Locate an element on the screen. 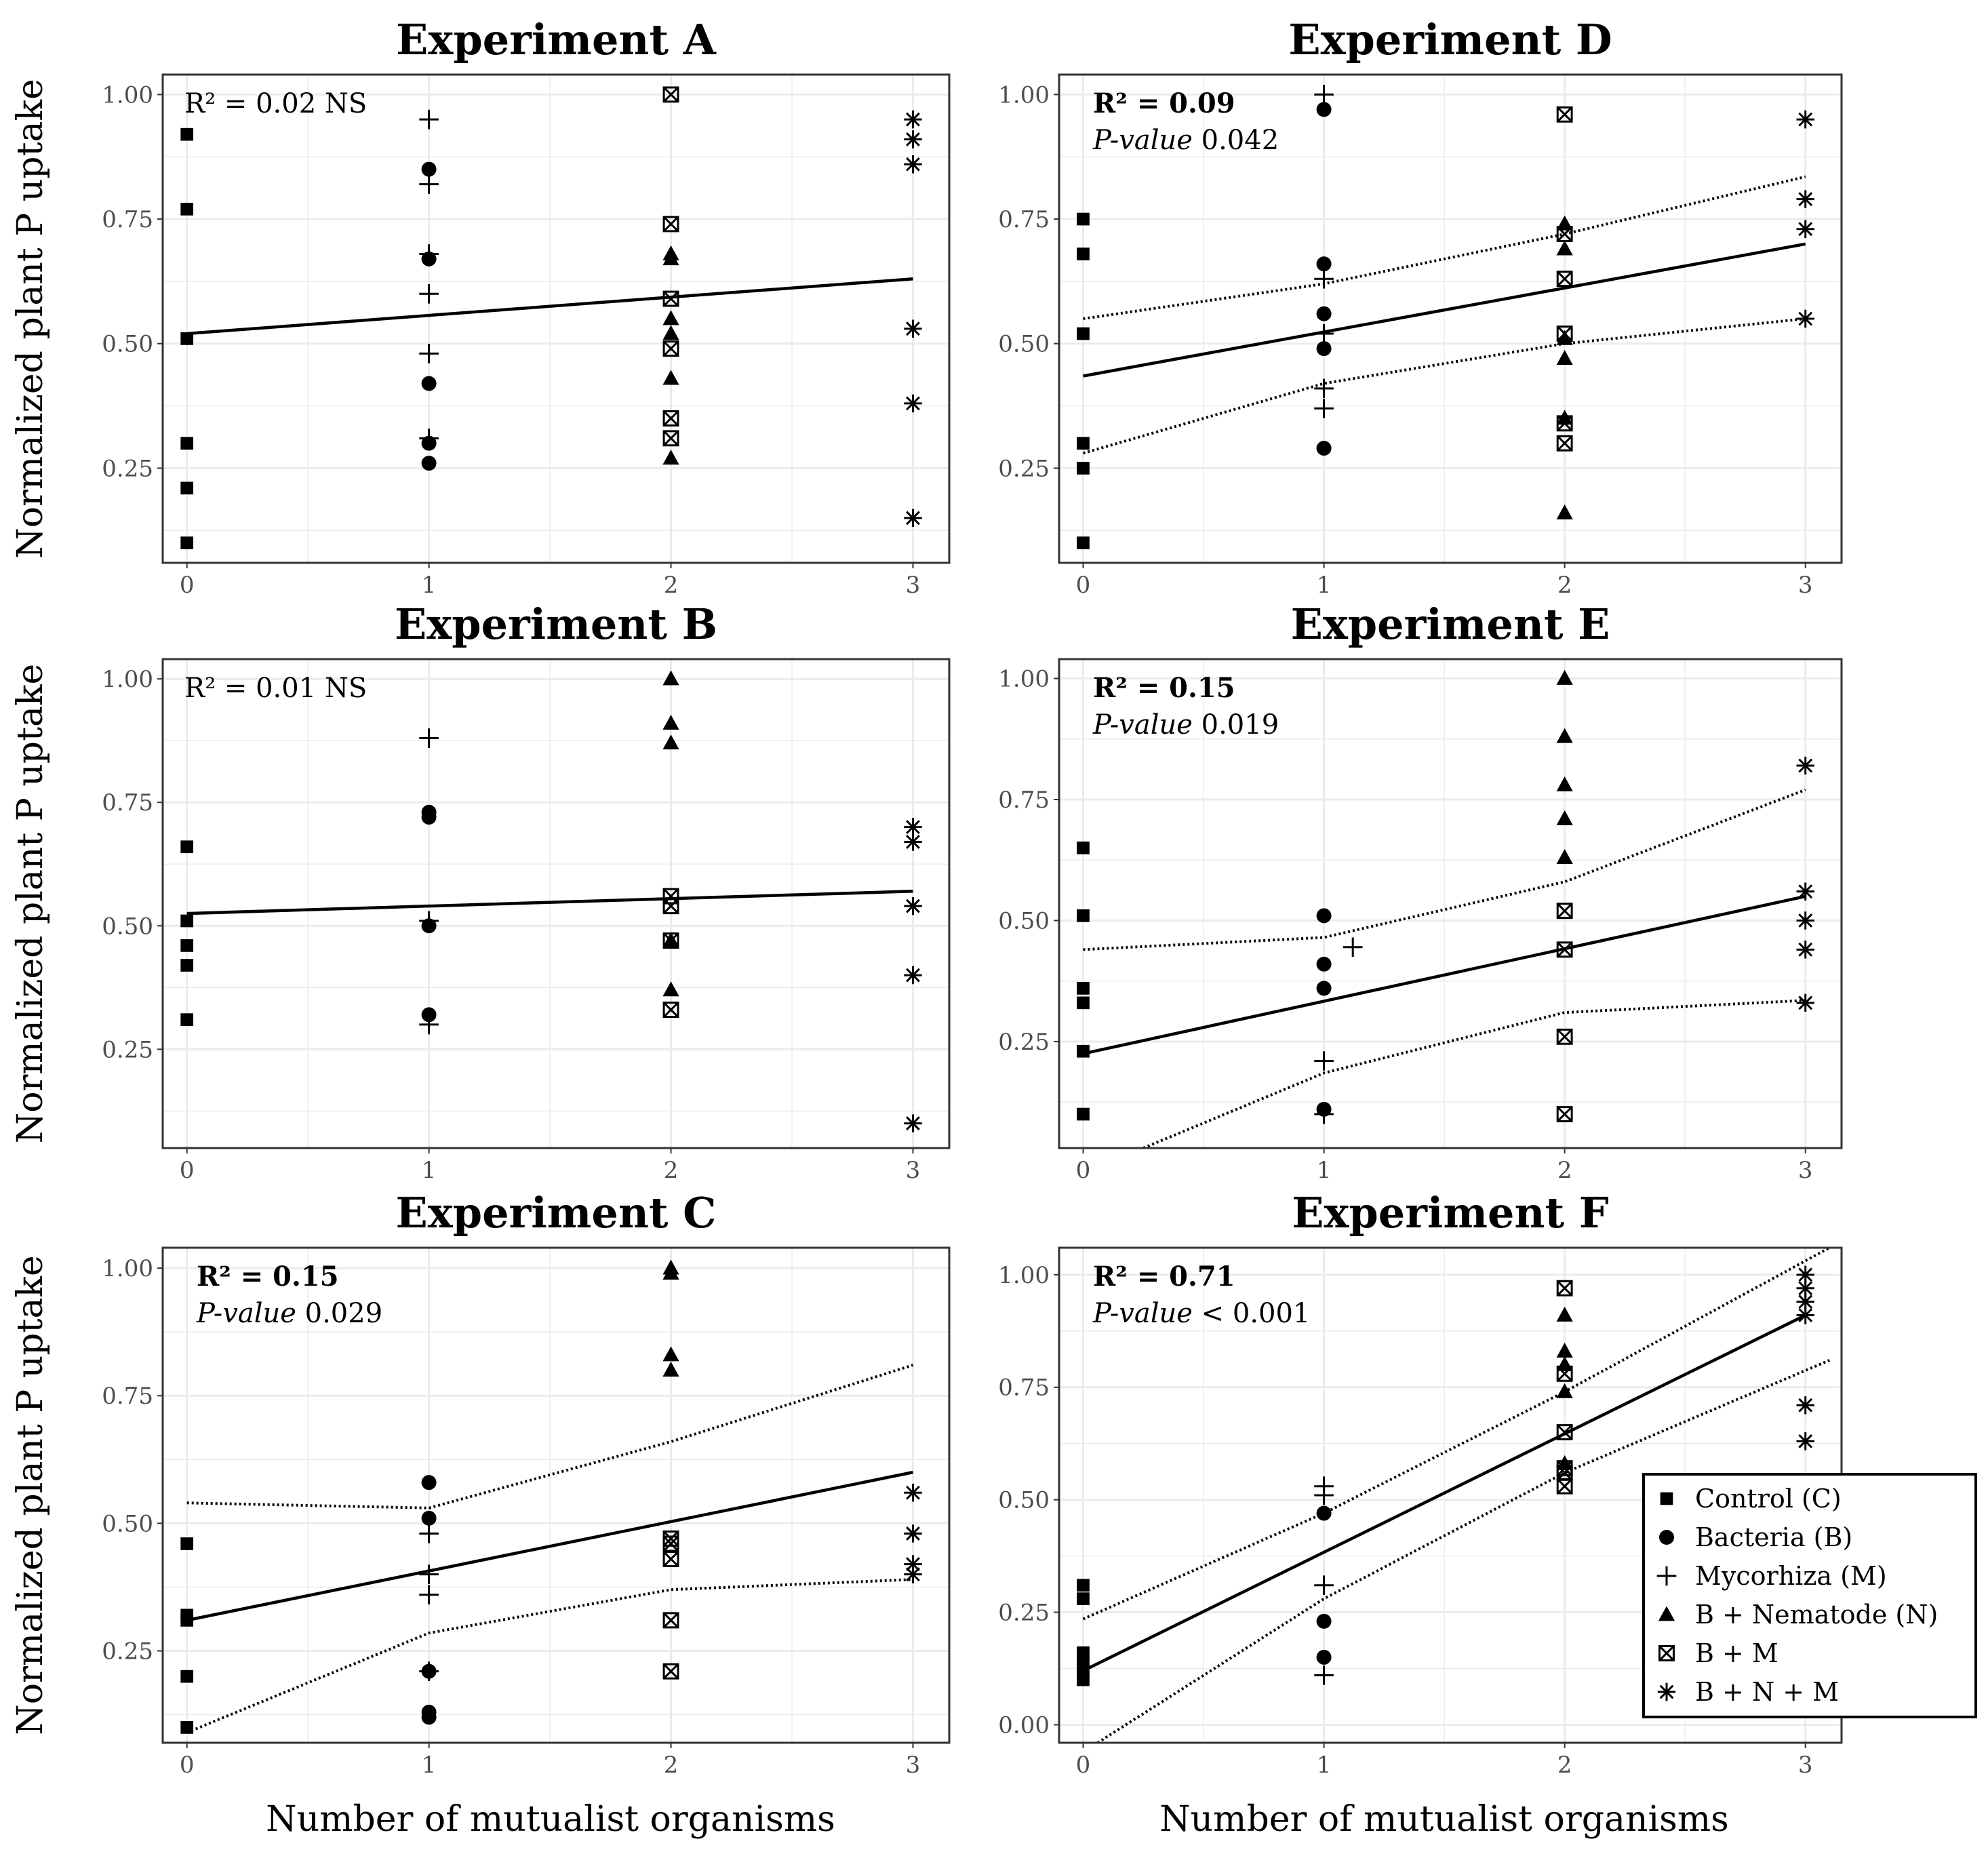 The image size is (1988, 1856). legend-marker-b is located at coordinates (1666, 1537).